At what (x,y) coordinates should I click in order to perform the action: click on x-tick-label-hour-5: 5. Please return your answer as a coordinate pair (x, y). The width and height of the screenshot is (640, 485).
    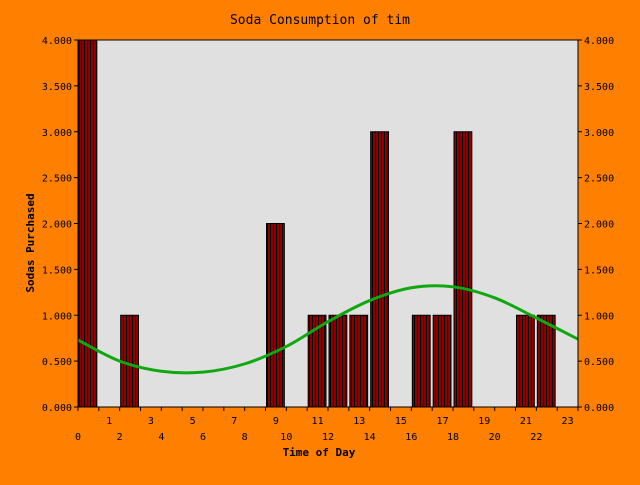
    Looking at the image, I should click on (193, 421).